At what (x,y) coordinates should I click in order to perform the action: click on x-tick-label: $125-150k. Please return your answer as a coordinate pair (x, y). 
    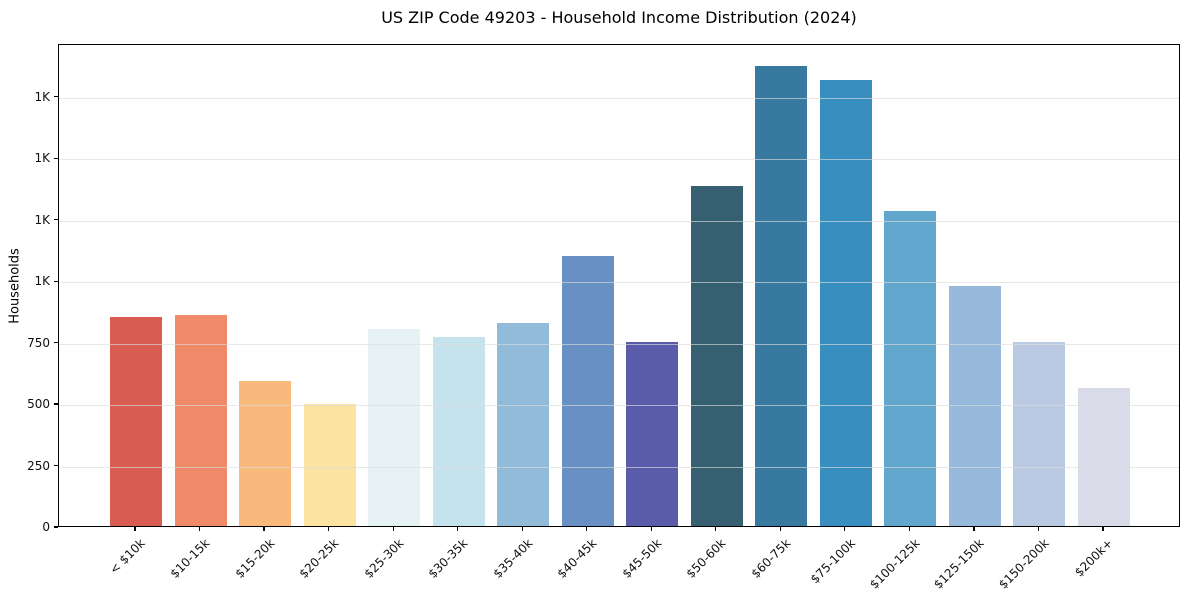
    Looking at the image, I should click on (959, 563).